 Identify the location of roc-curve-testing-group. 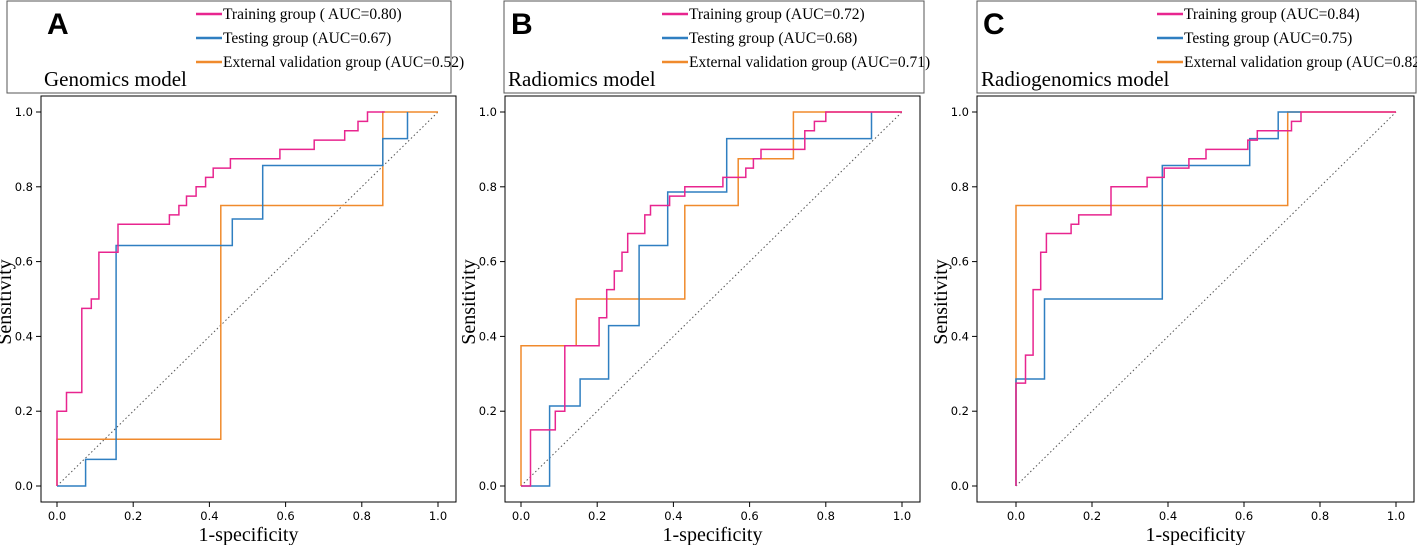
(1158, 298).